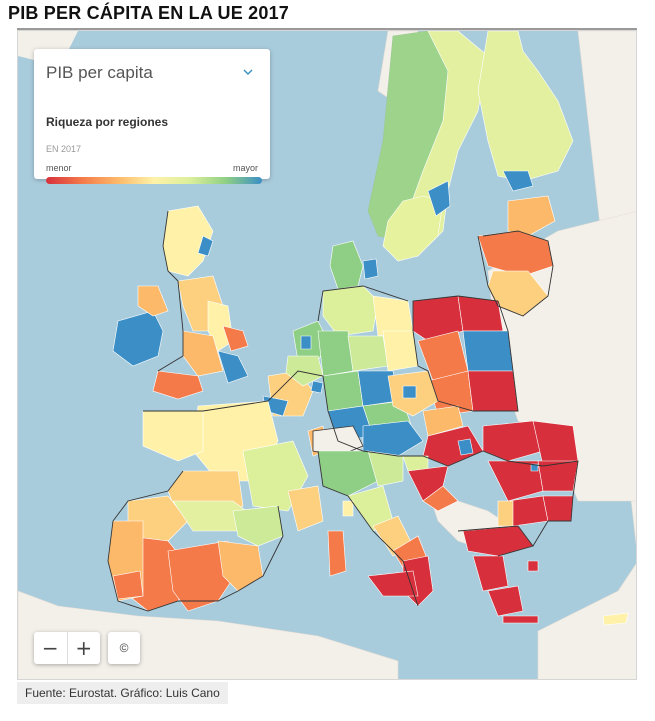 The height and width of the screenshot is (721, 655). I want to click on legend-min-label: menor, so click(59, 168).